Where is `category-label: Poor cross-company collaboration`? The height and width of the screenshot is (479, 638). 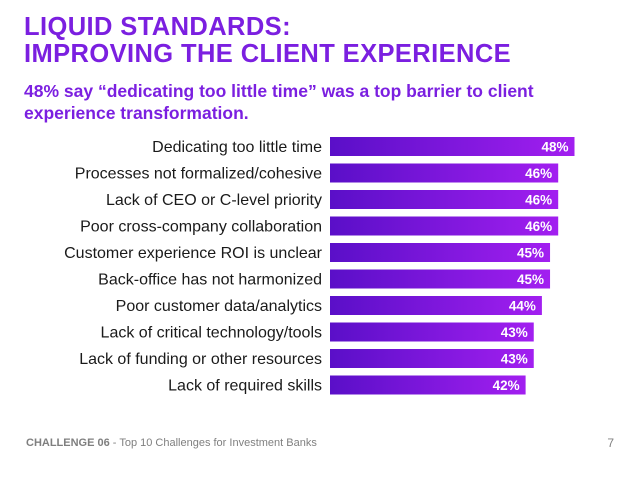 category-label: Poor cross-company collaboration is located at coordinates (201, 227).